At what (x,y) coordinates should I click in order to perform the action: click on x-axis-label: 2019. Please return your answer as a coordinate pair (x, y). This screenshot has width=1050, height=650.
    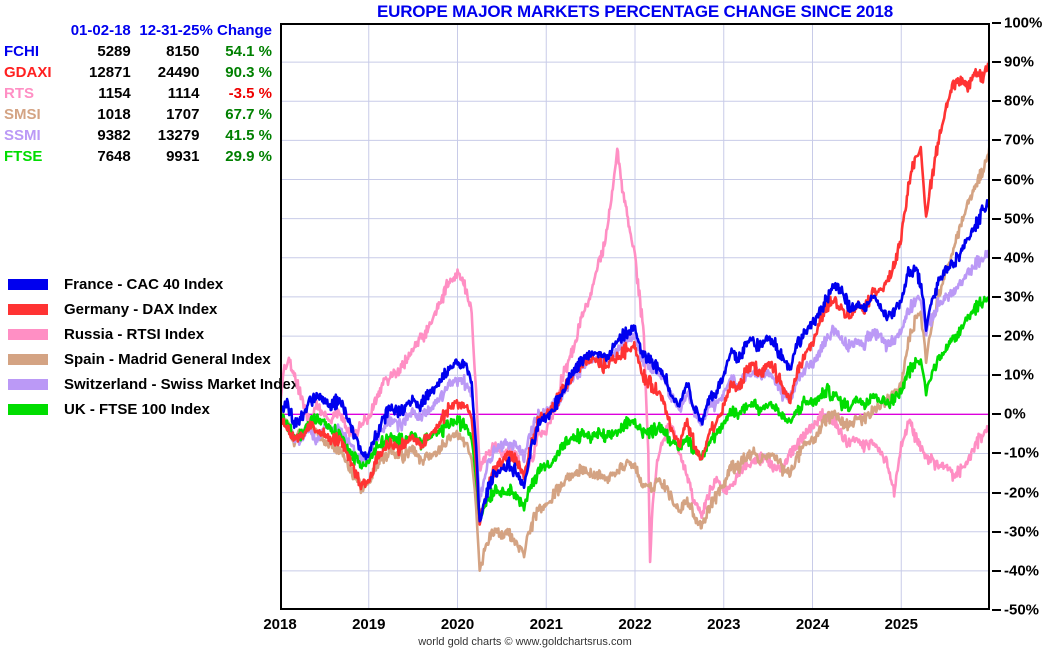
    Looking at the image, I should click on (369, 624).